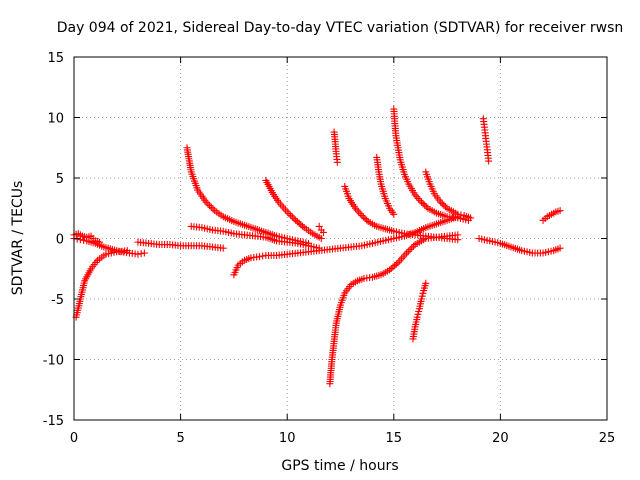 This screenshot has width=640, height=480. I want to click on x-axis-title: GPS time / hours, so click(339, 466).